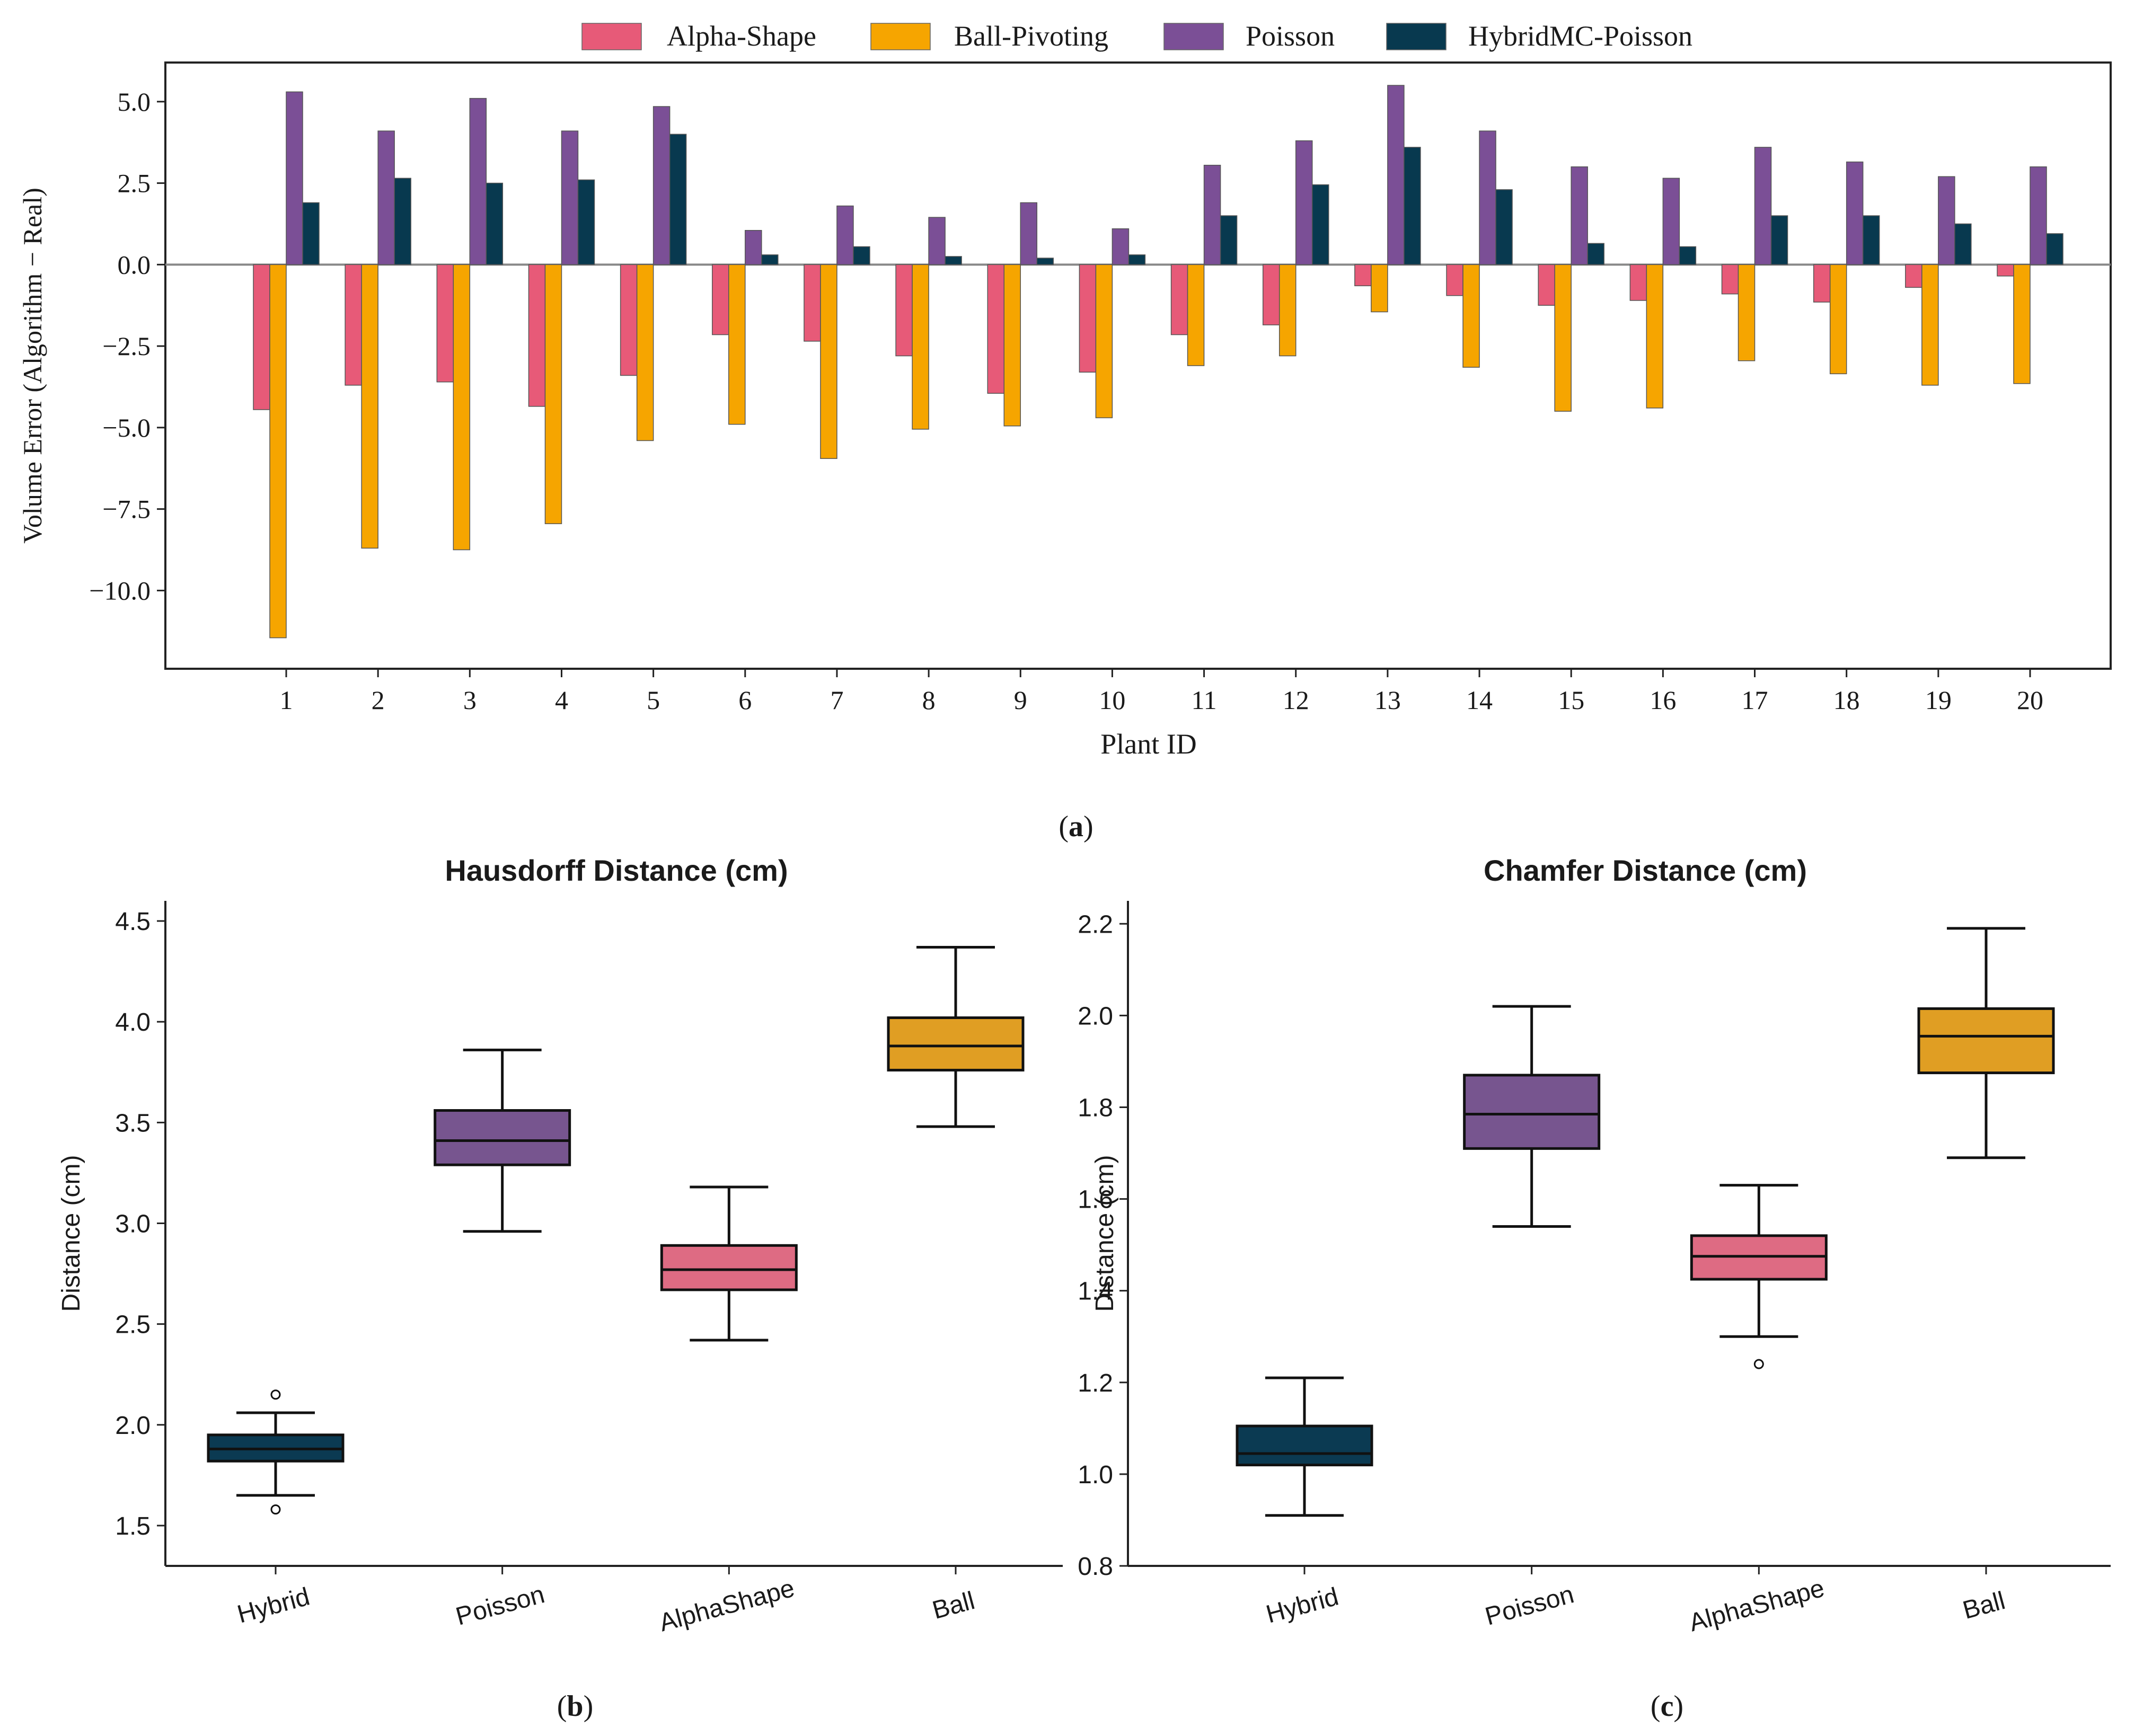 This screenshot has width=2152, height=1736. I want to click on box-poisson, so click(1532, 1112).